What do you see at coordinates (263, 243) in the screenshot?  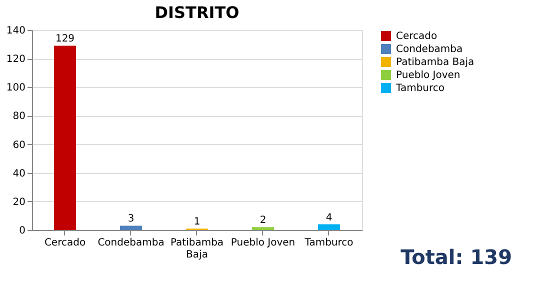 I see `x-tick-label: Pueblo Joven` at bounding box center [263, 243].